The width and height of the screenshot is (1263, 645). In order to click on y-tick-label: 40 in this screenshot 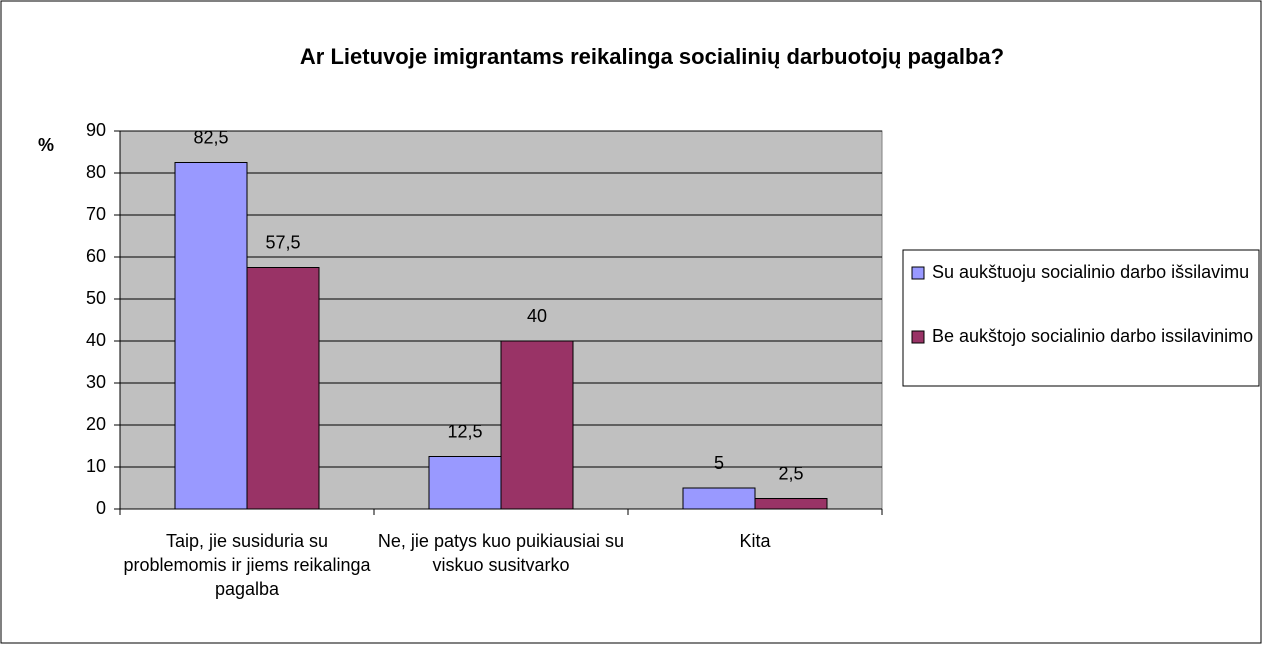, I will do `click(96, 340)`.